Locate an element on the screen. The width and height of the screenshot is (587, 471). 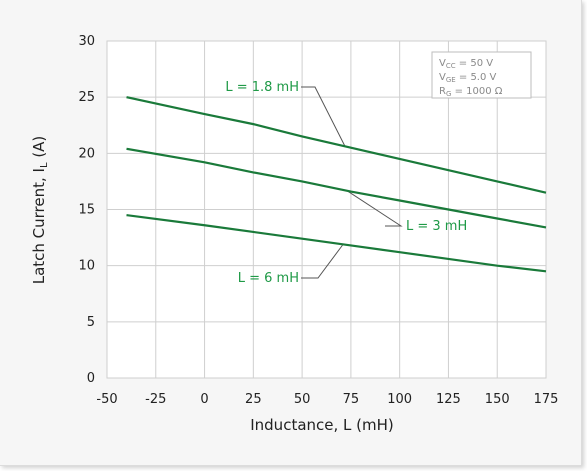
y-tick-labels: 0 5 10 15 20 25 30 is located at coordinates (86, 210).